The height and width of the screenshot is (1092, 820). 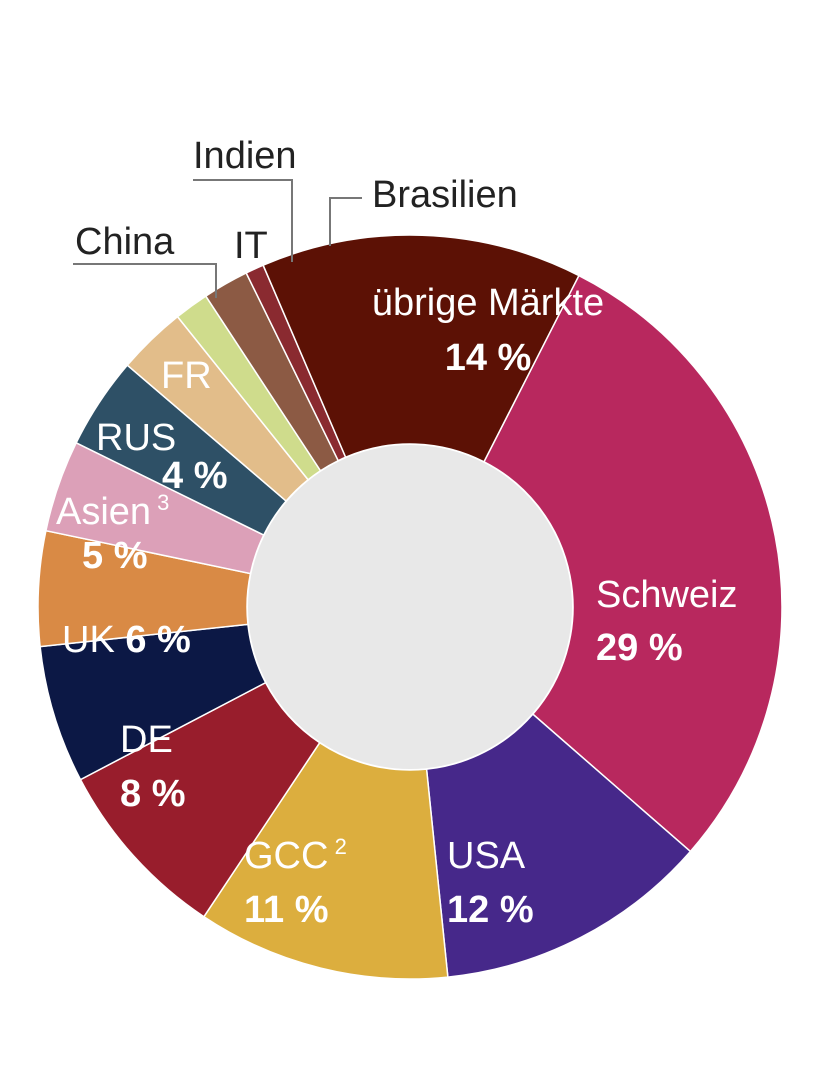 What do you see at coordinates (410, 607) in the screenshot?
I see `donut-hole` at bounding box center [410, 607].